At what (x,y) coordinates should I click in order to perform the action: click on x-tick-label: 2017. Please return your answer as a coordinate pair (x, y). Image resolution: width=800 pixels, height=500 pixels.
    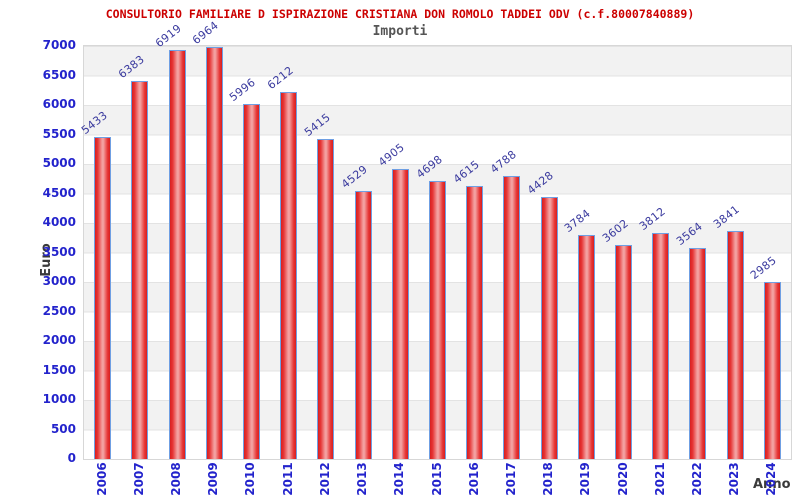
    Looking at the image, I should click on (510, 479).